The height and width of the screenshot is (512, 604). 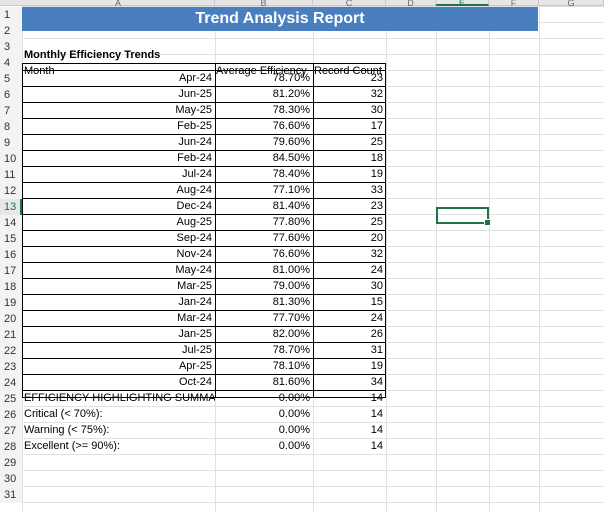 What do you see at coordinates (193, 270) in the screenshot?
I see `month-cell: May-24` at bounding box center [193, 270].